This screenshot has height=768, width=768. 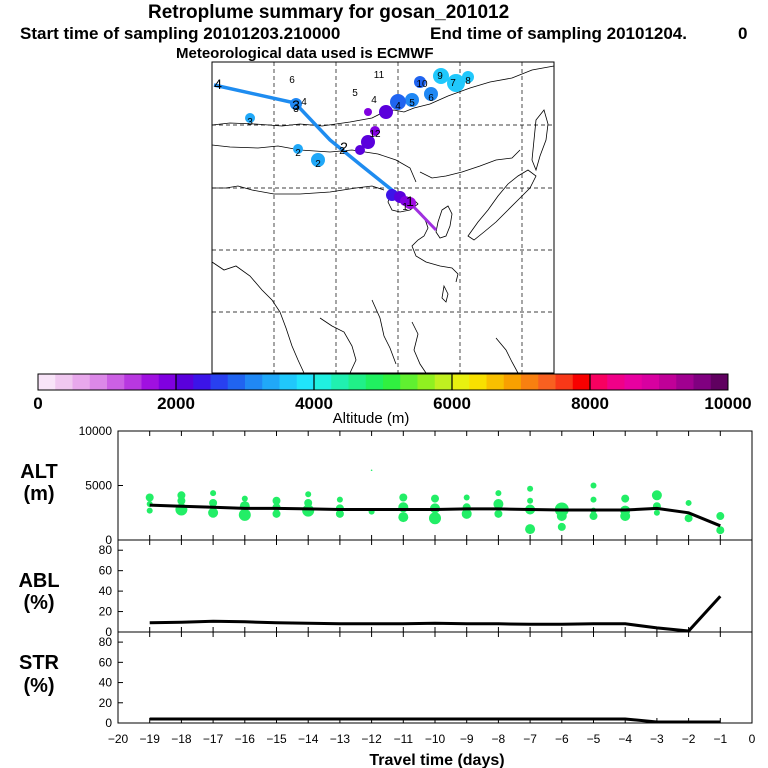 I want to click on trajectory-labels: 12 3 4, so click(x=314, y=142).